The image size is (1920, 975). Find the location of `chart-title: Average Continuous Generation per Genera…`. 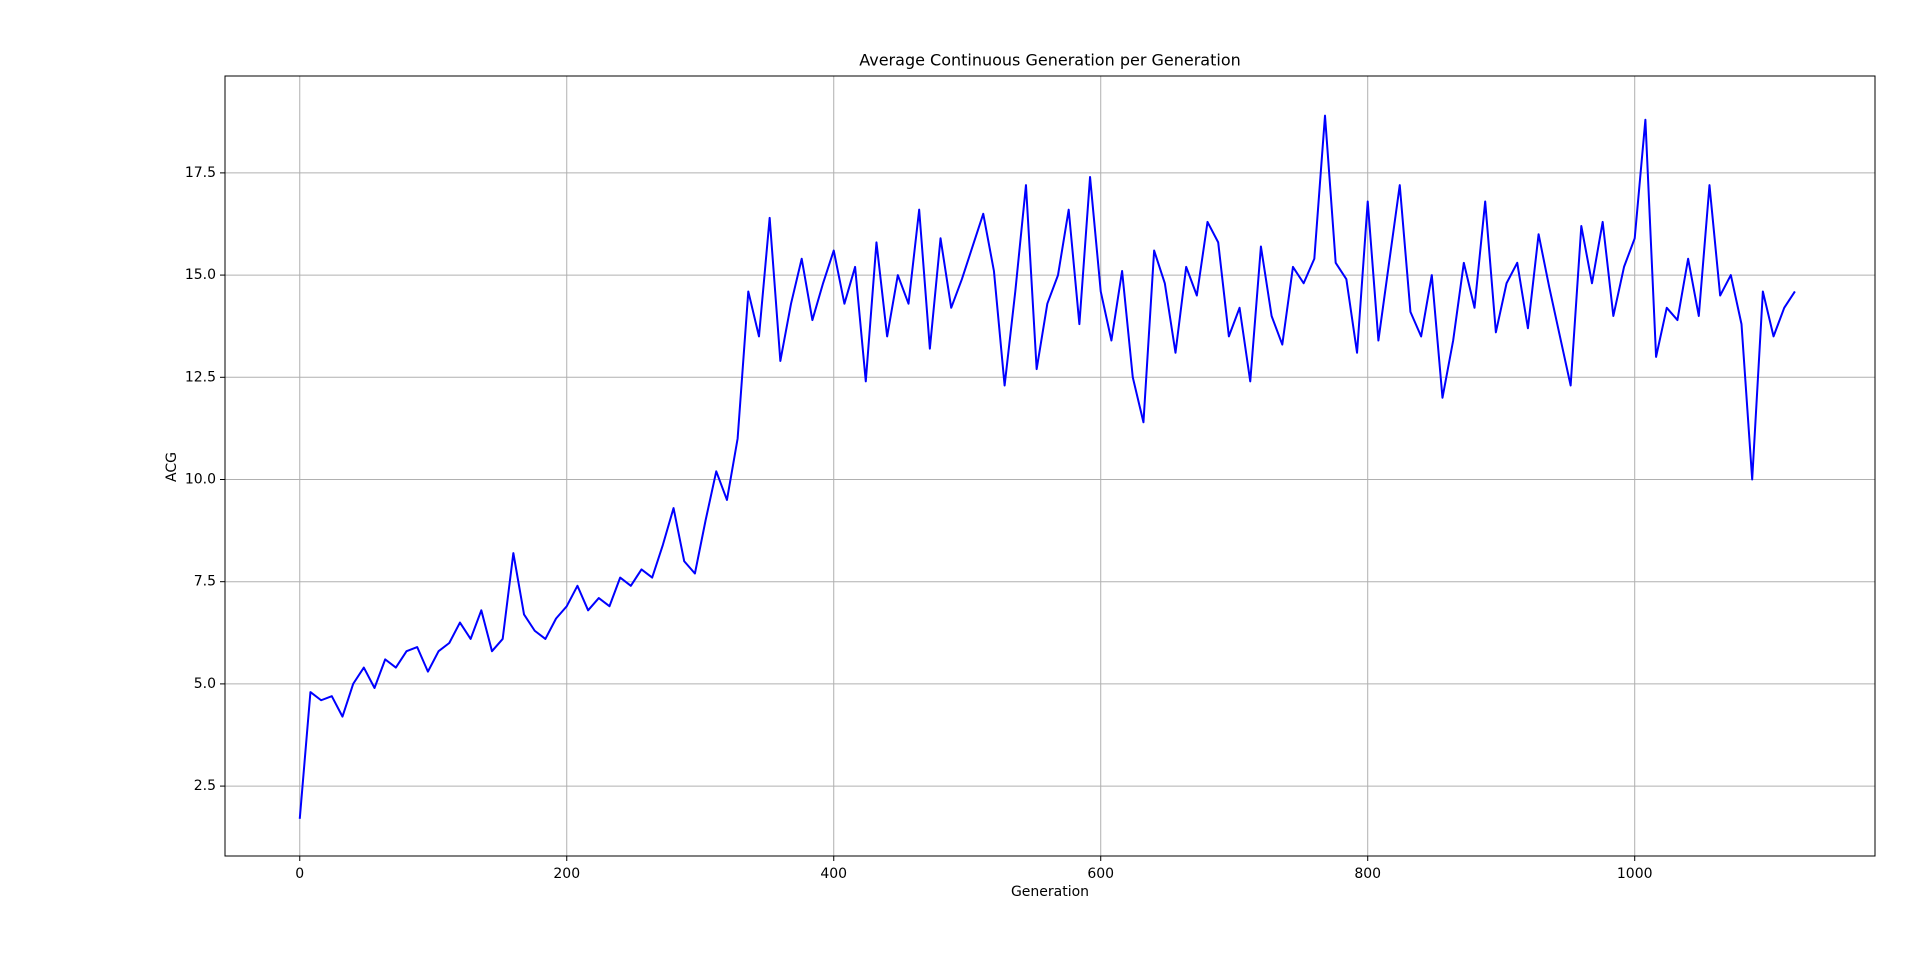

chart-title: Average Continuous Generation per Genera… is located at coordinates (1050, 60).